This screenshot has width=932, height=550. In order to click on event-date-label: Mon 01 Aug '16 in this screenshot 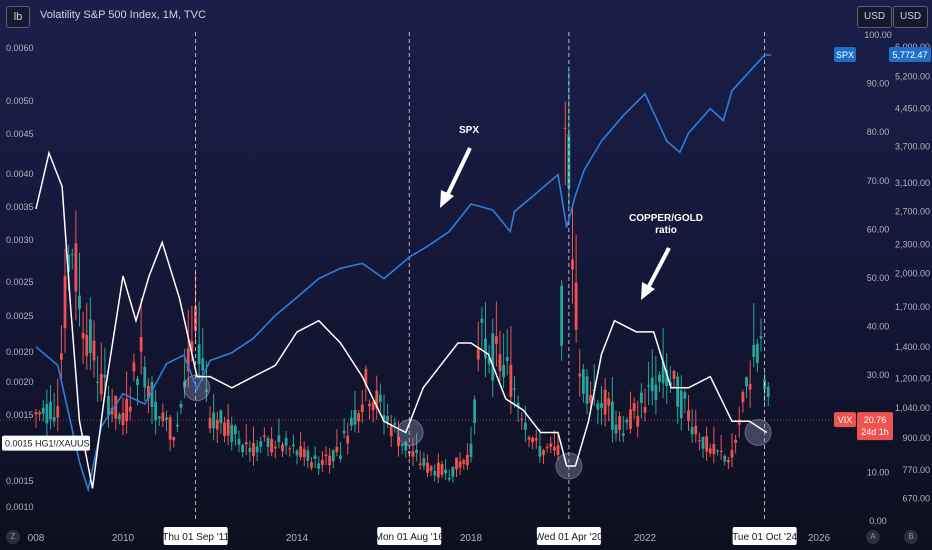, I will do `click(410, 537)`.